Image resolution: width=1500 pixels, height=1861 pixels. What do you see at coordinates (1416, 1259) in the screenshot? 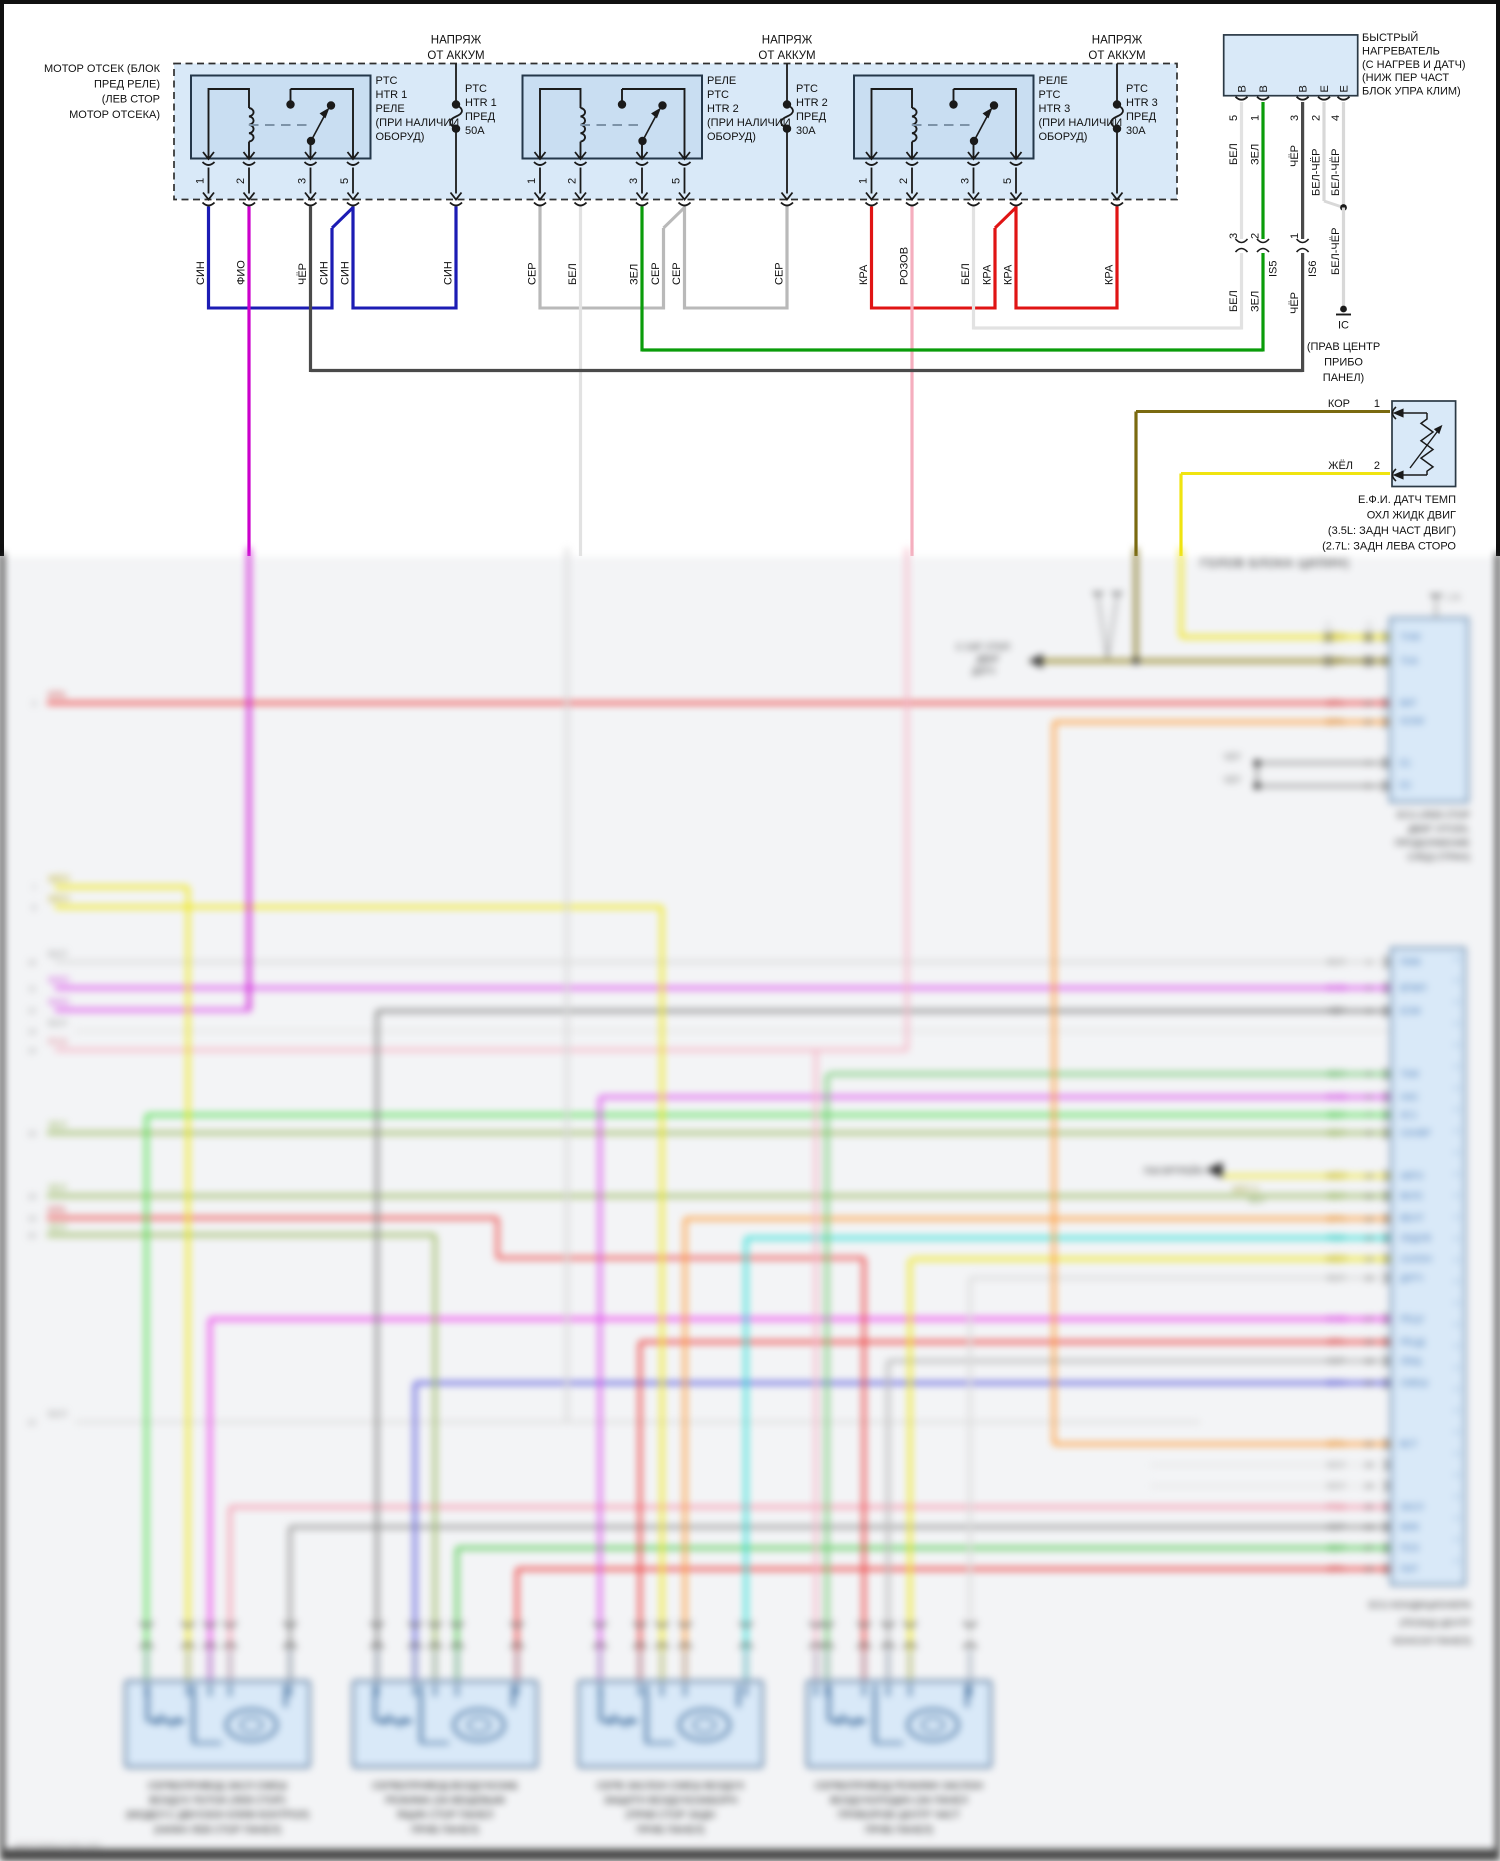
I see `svg-text: САЛОН` at bounding box center [1416, 1259].